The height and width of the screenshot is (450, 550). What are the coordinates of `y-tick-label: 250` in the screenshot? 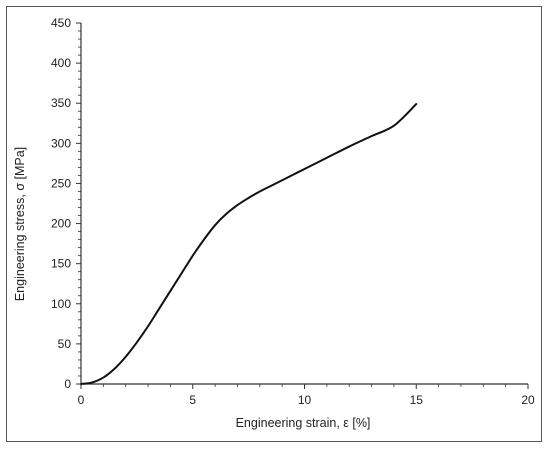 It's located at (61, 183).